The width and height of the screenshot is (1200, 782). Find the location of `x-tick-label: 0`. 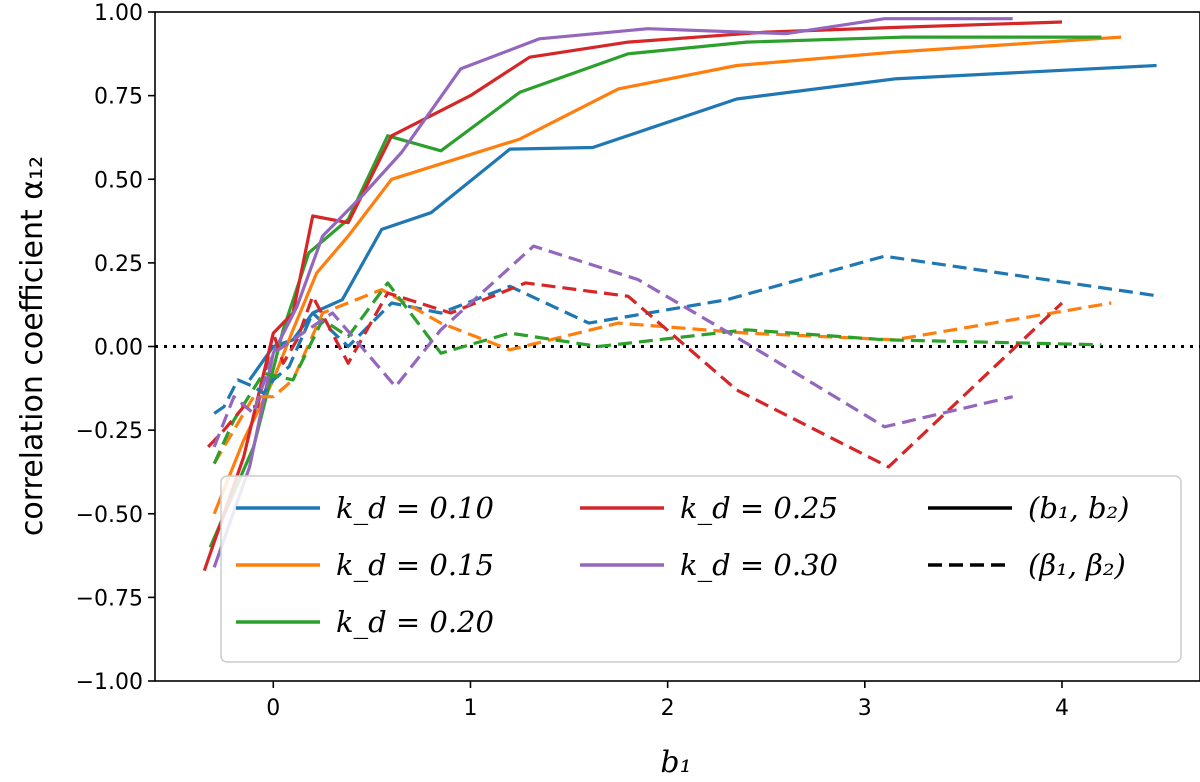

x-tick-label: 0 is located at coordinates (273, 708).